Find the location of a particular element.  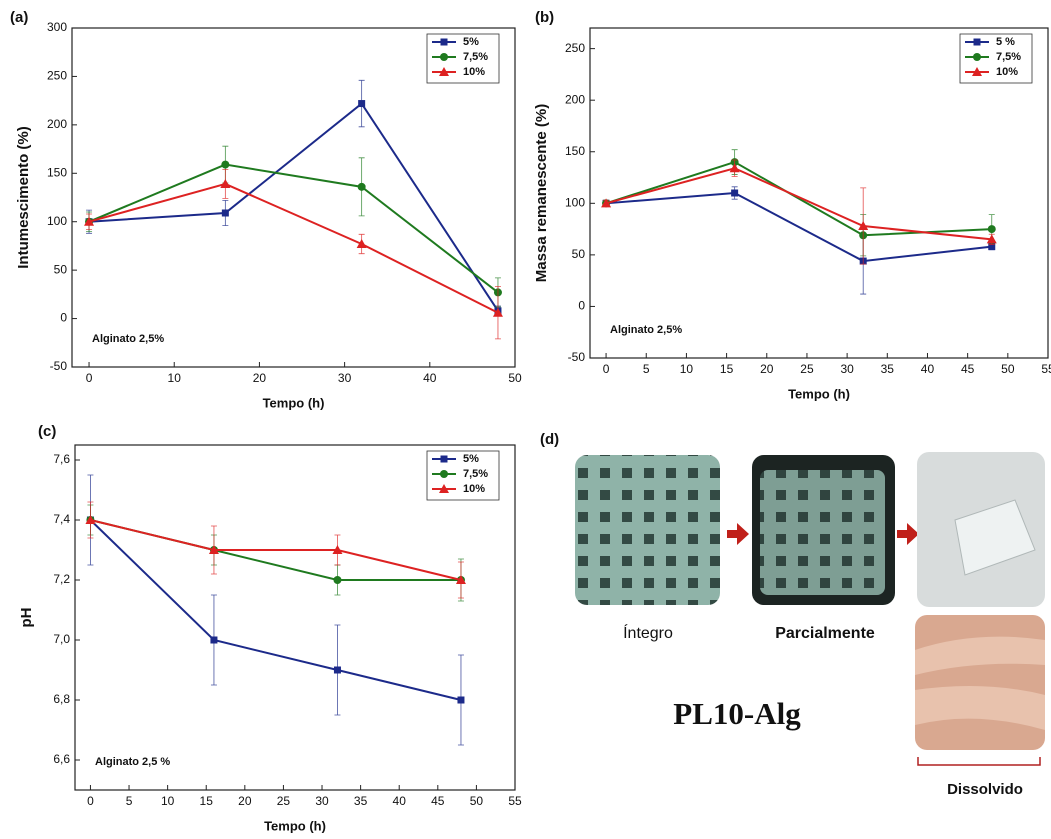

photo-finger is located at coordinates (980, 682).